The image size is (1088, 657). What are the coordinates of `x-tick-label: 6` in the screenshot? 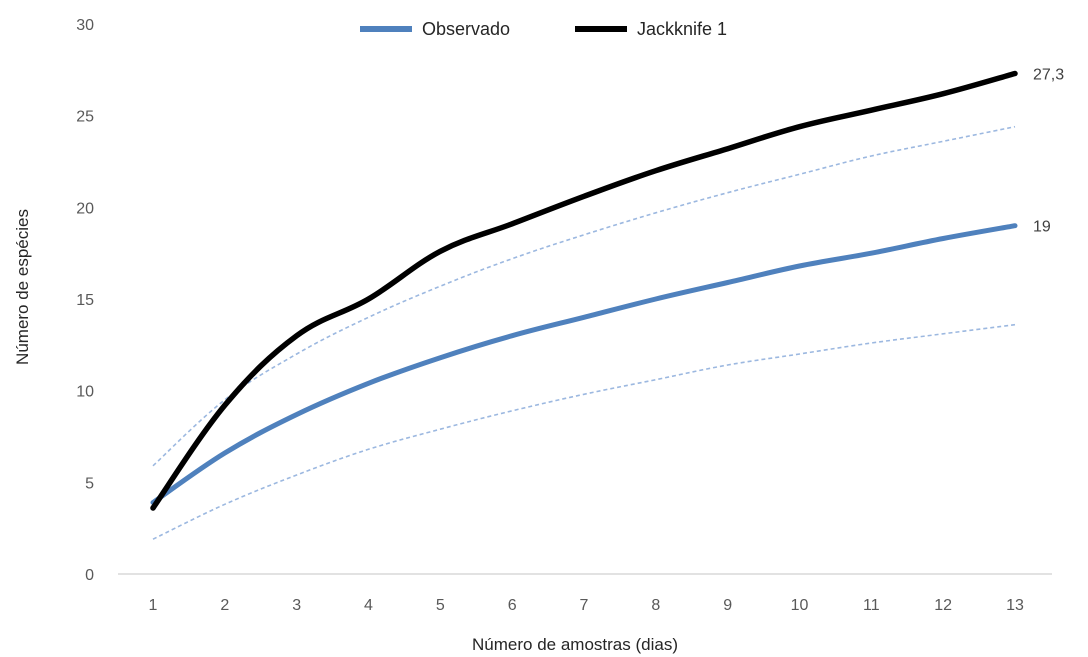 It's located at (512, 605).